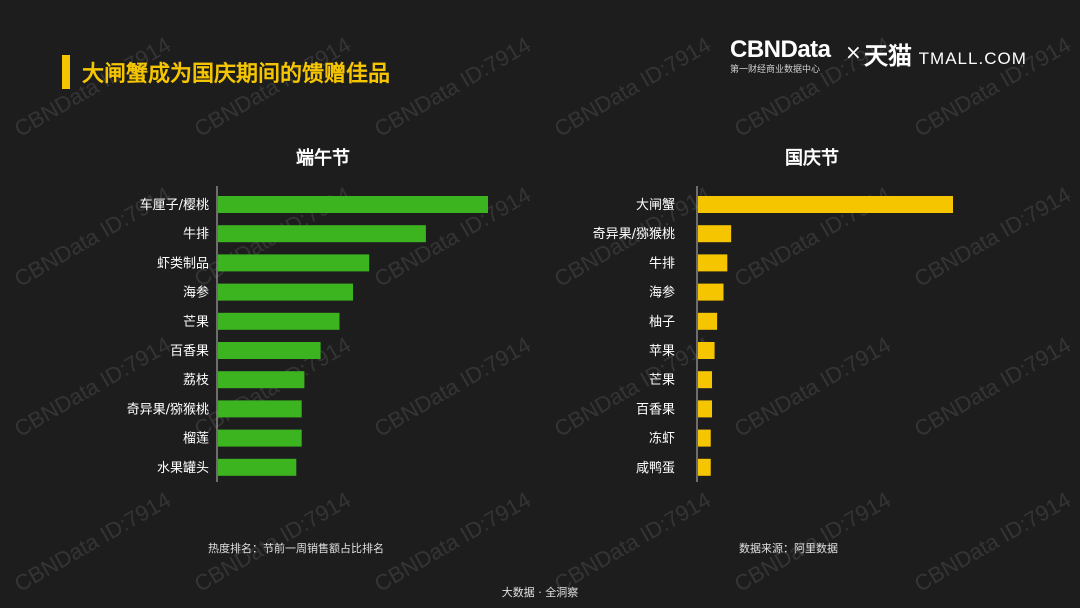  Describe the element at coordinates (66, 72) in the screenshot. I see `title-accent-bar` at that location.